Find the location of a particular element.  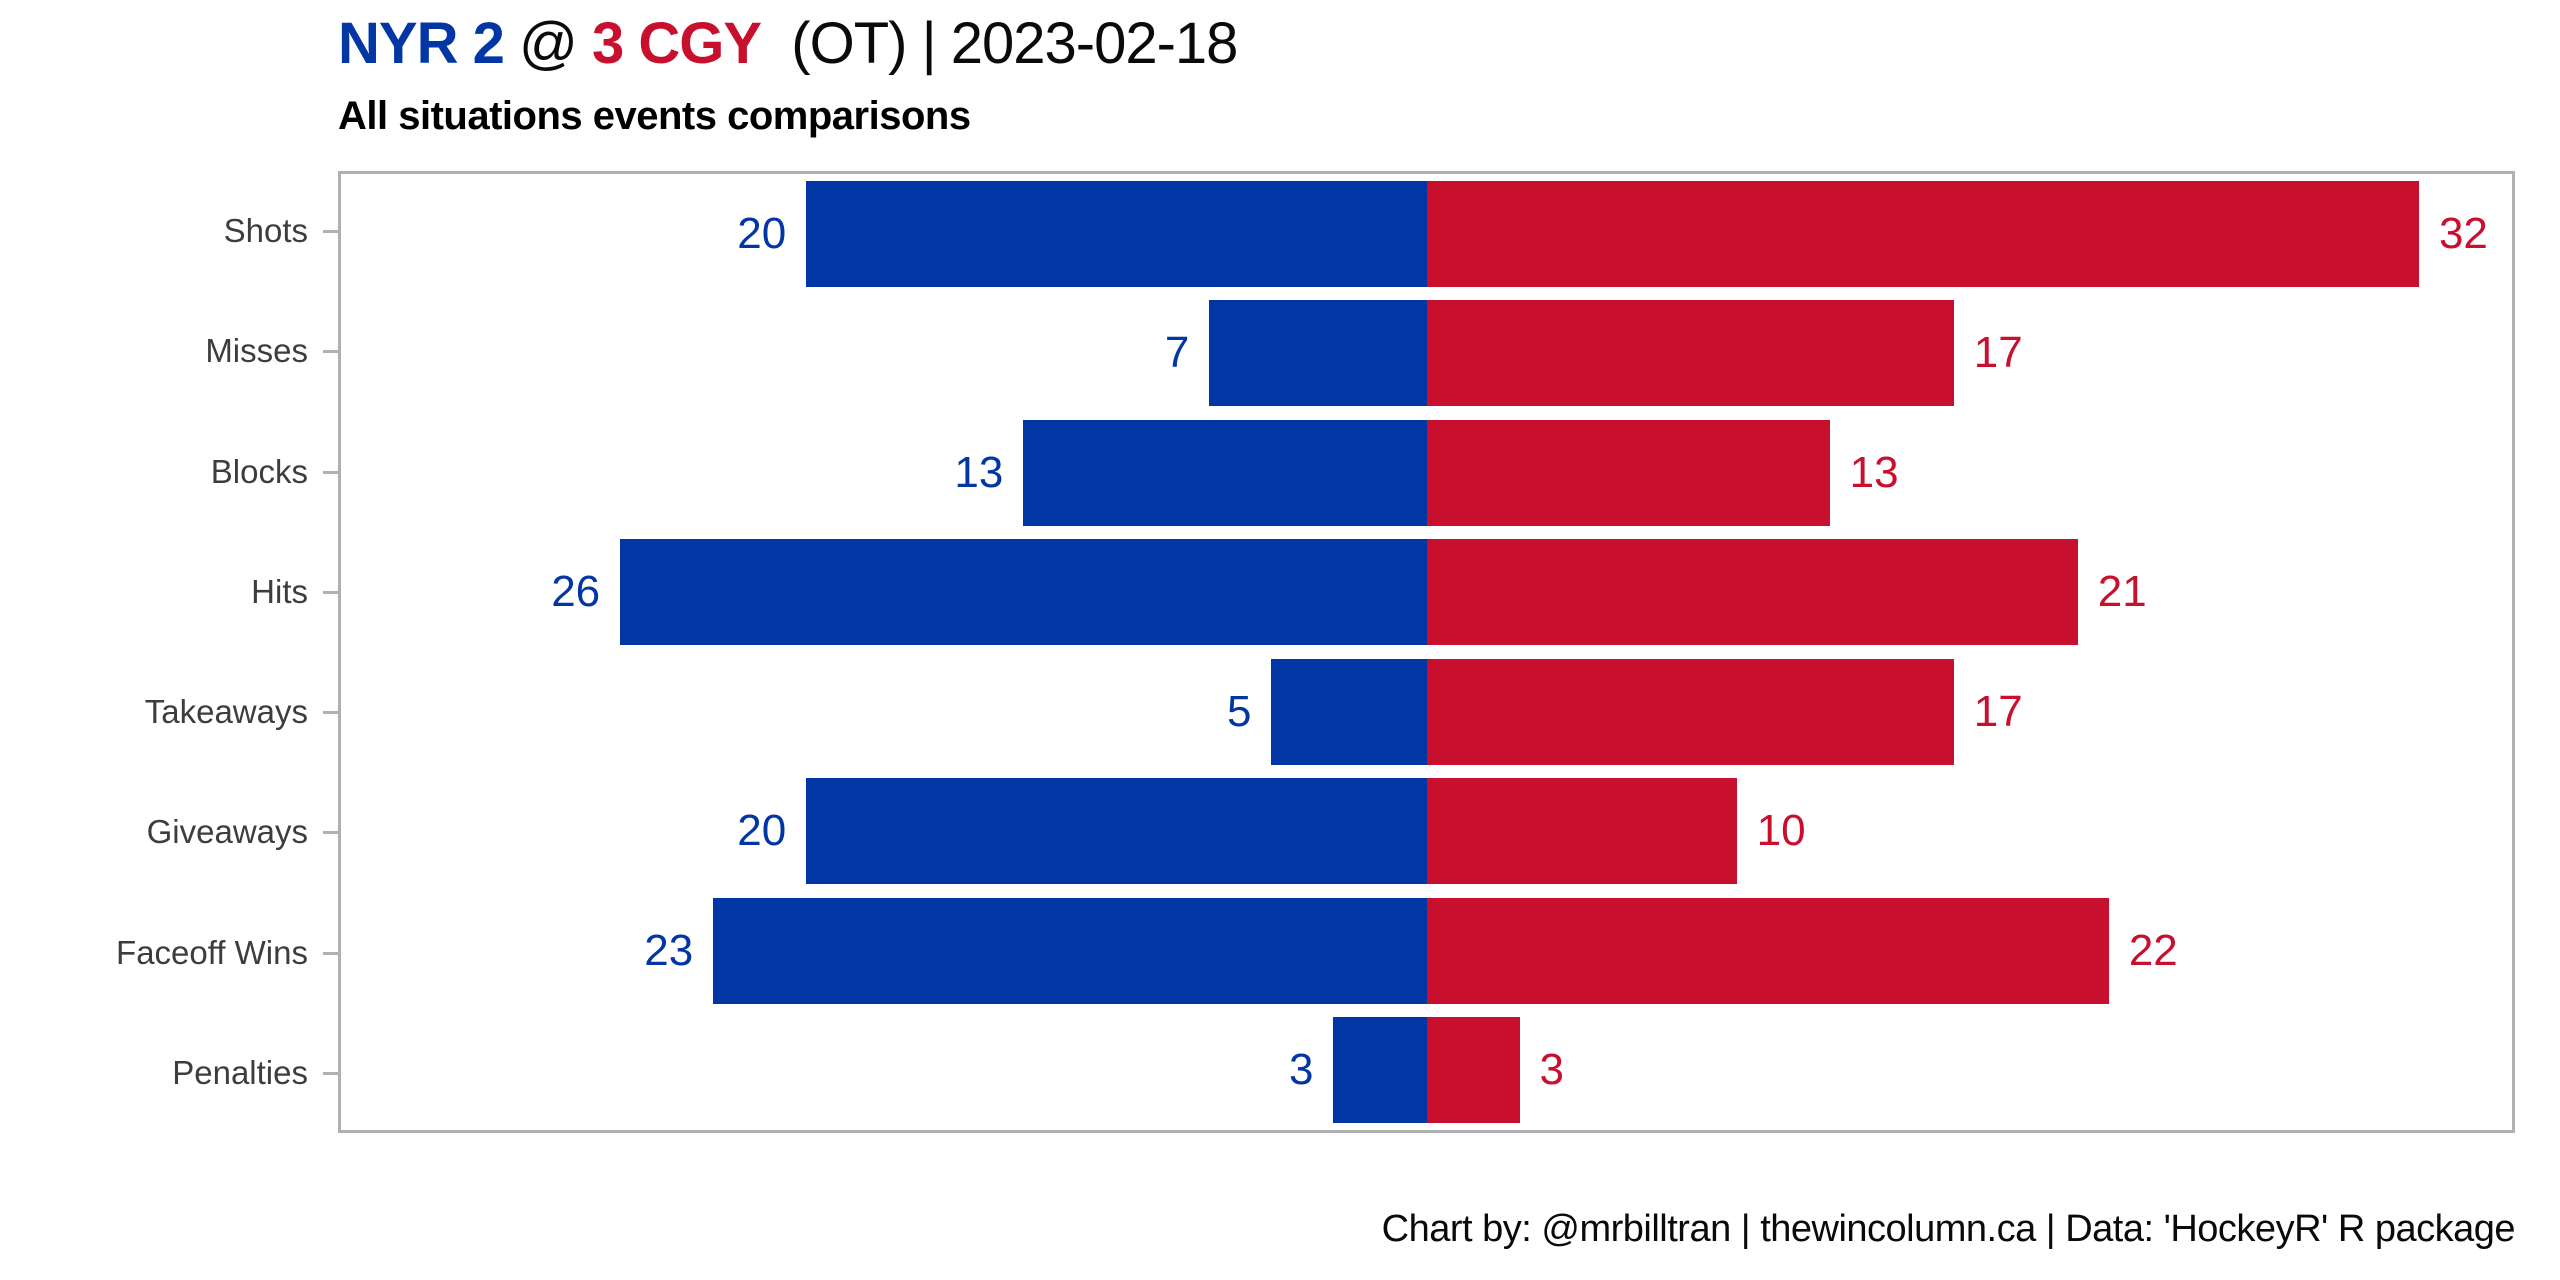

category-label: Shots is located at coordinates (265, 231).